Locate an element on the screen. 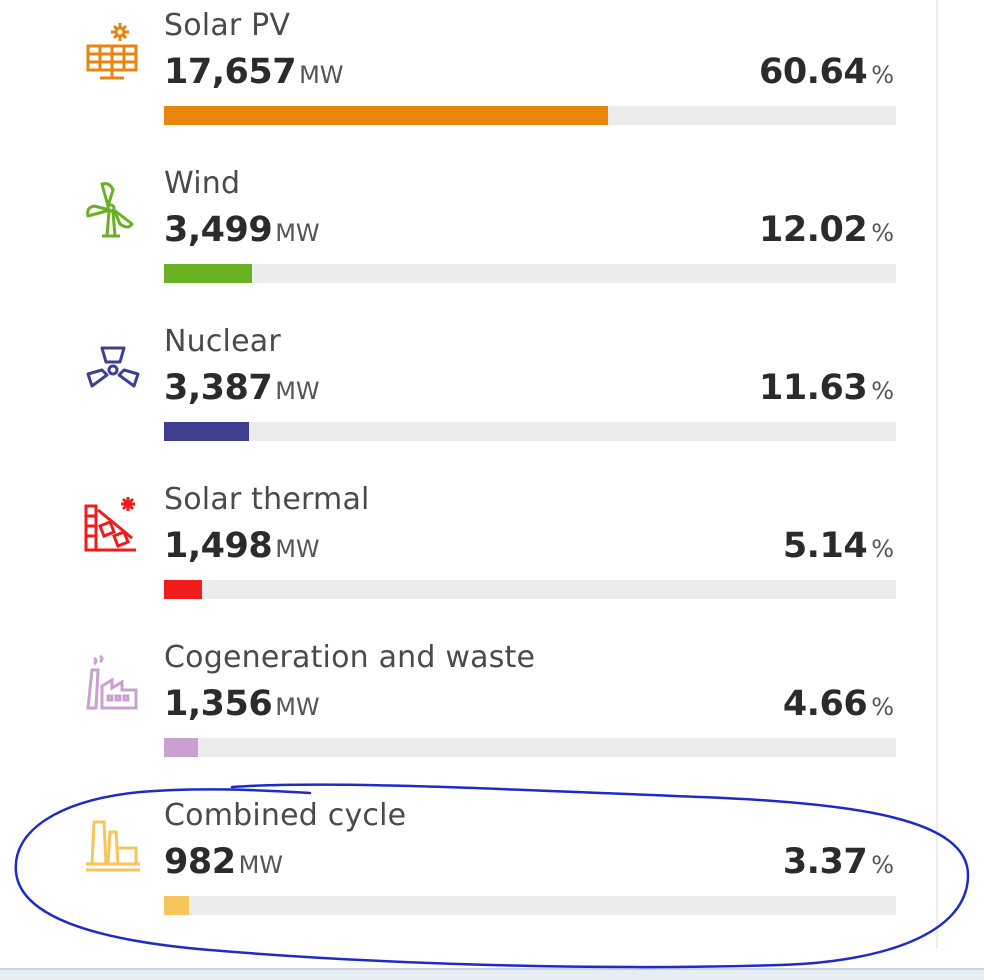 The height and width of the screenshot is (980, 984). share-value: 5.14% is located at coordinates (838, 546).